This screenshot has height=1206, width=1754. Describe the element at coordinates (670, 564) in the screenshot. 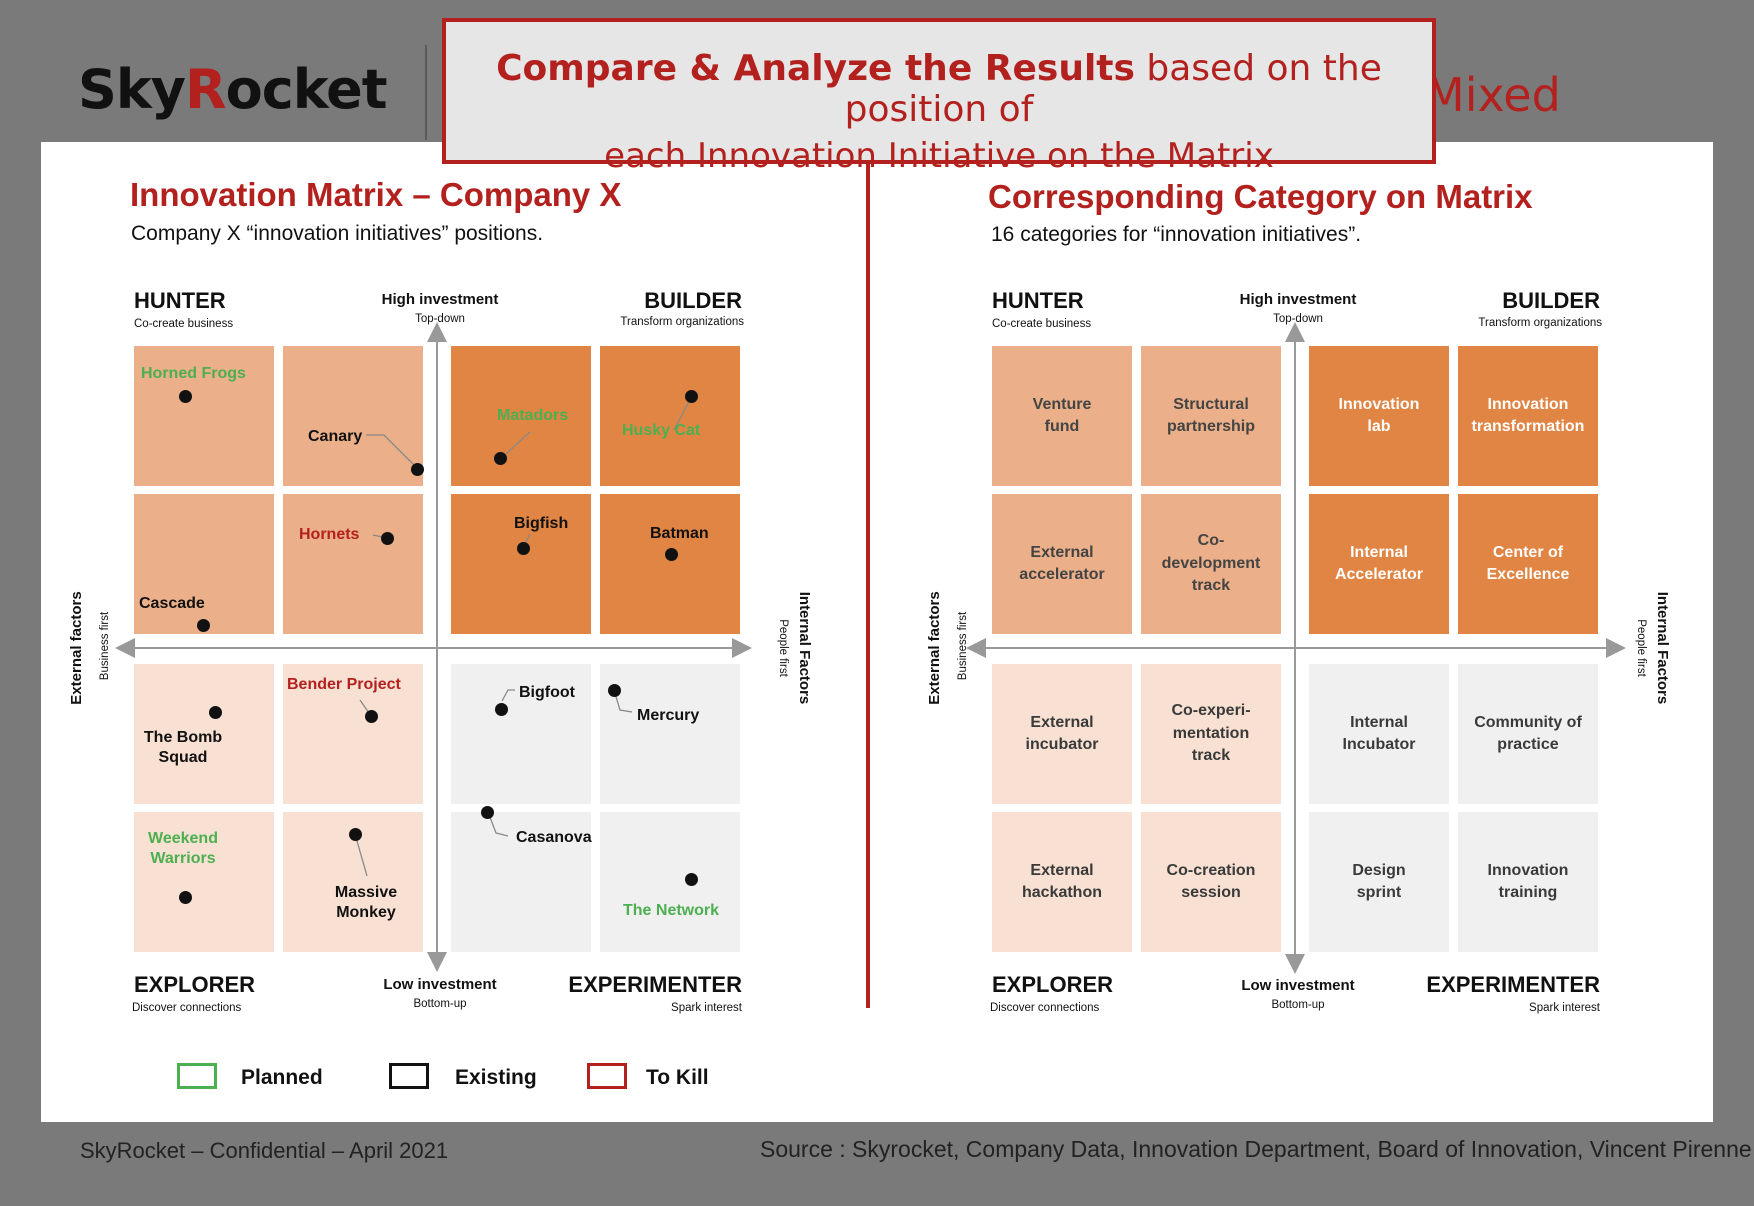

I see `left-cell-r2c4` at that location.